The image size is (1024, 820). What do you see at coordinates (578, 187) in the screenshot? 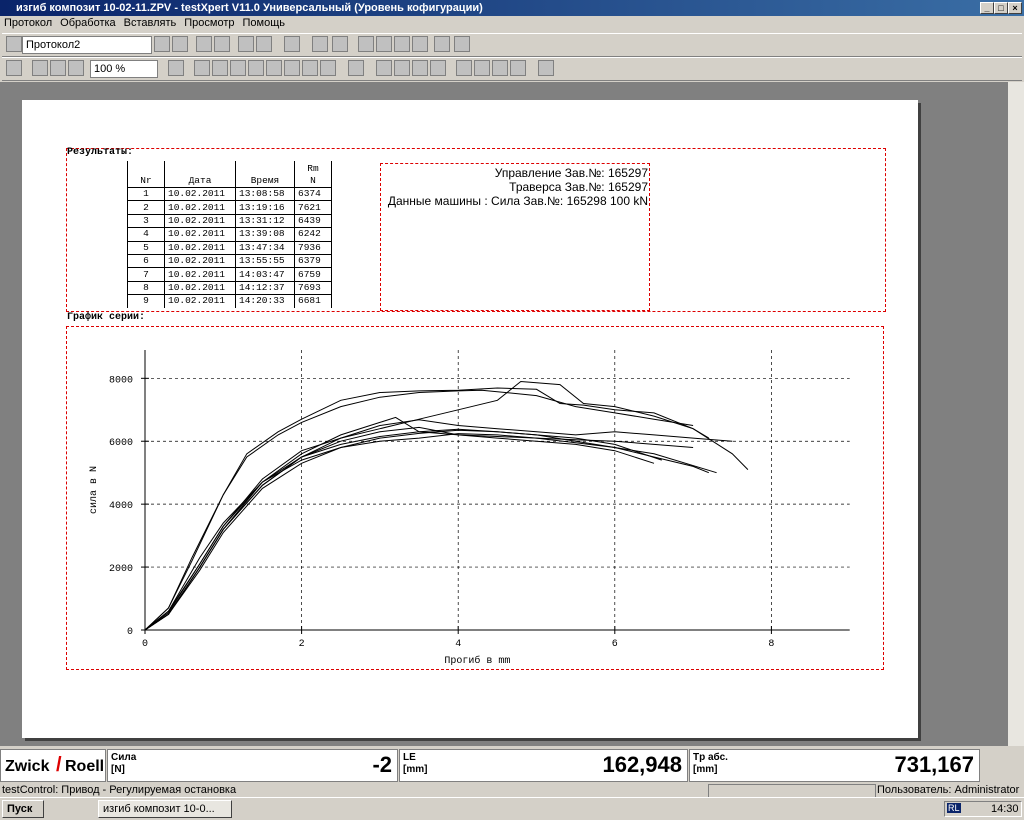
I see `machine-line: Траверса Зав.№: 165297` at bounding box center [578, 187].